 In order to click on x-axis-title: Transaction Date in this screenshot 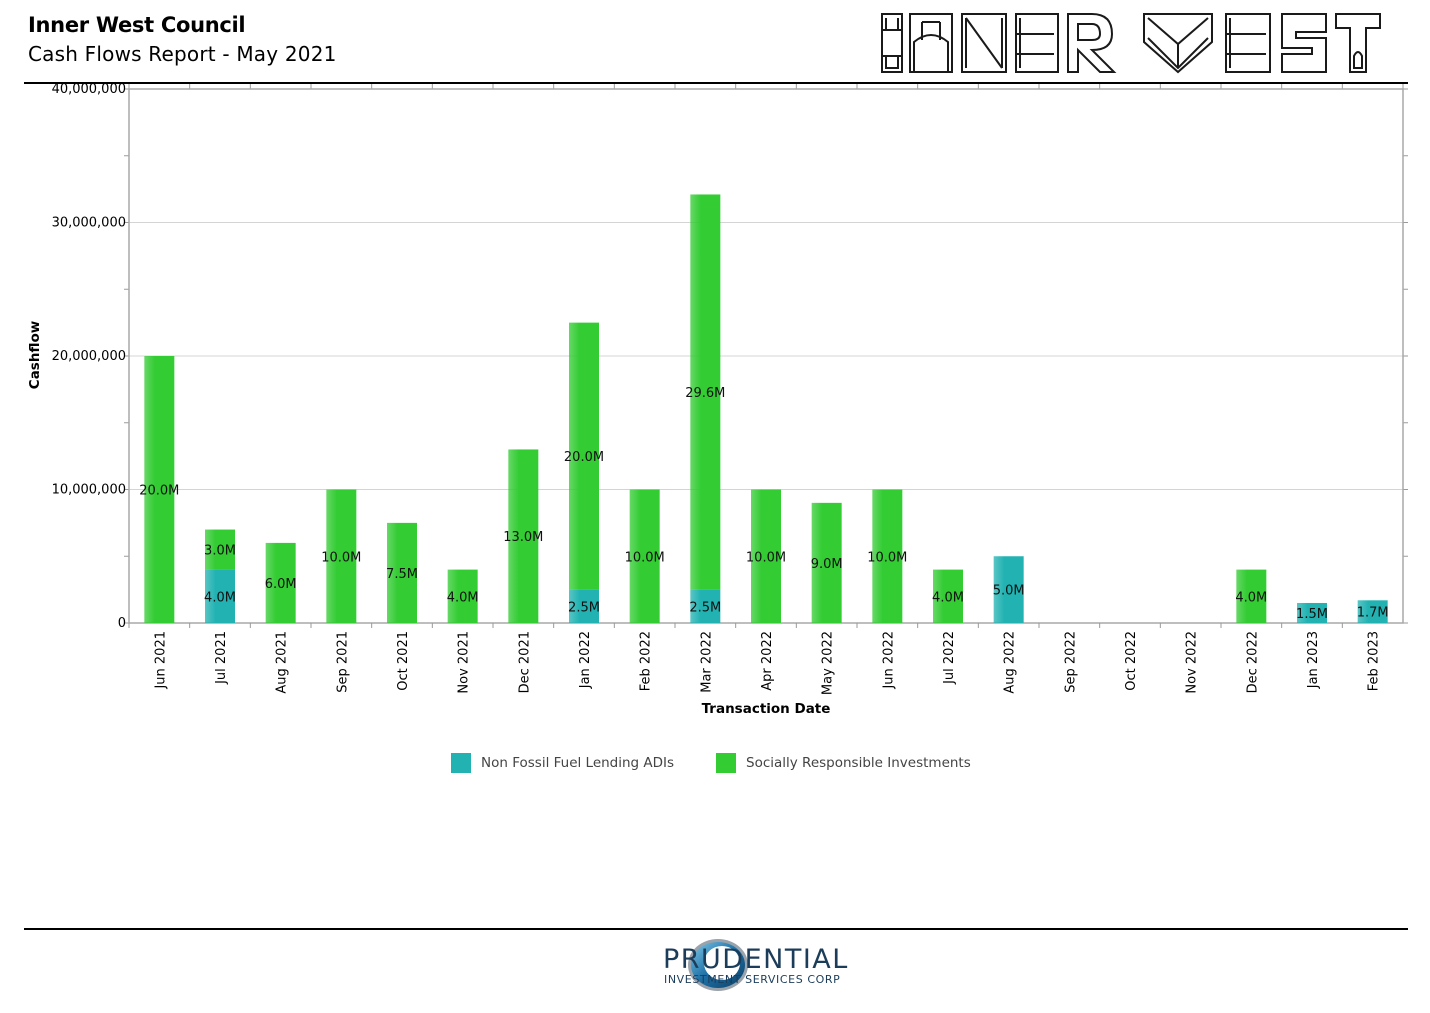, I will do `click(766, 709)`.